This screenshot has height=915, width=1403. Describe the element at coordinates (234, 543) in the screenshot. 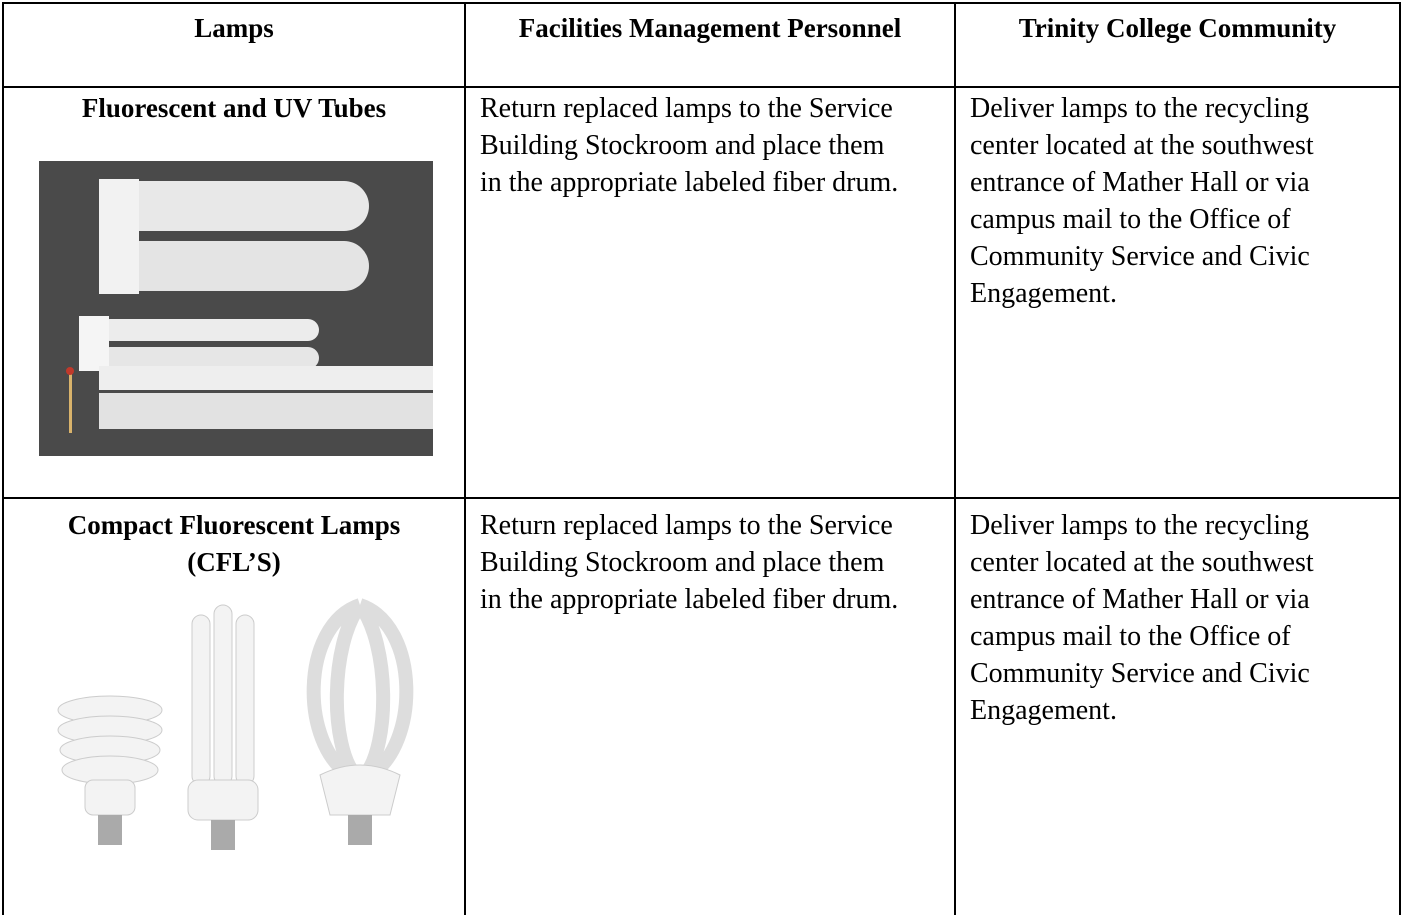

I see `lamp-name: Compact Fluorescent Lamps (CFL’S)` at that location.